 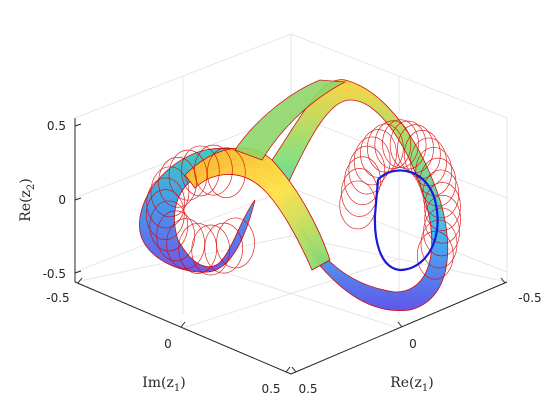 What do you see at coordinates (290, 120) in the screenshot?
I see `tube-segment-upper` at bounding box center [290, 120].